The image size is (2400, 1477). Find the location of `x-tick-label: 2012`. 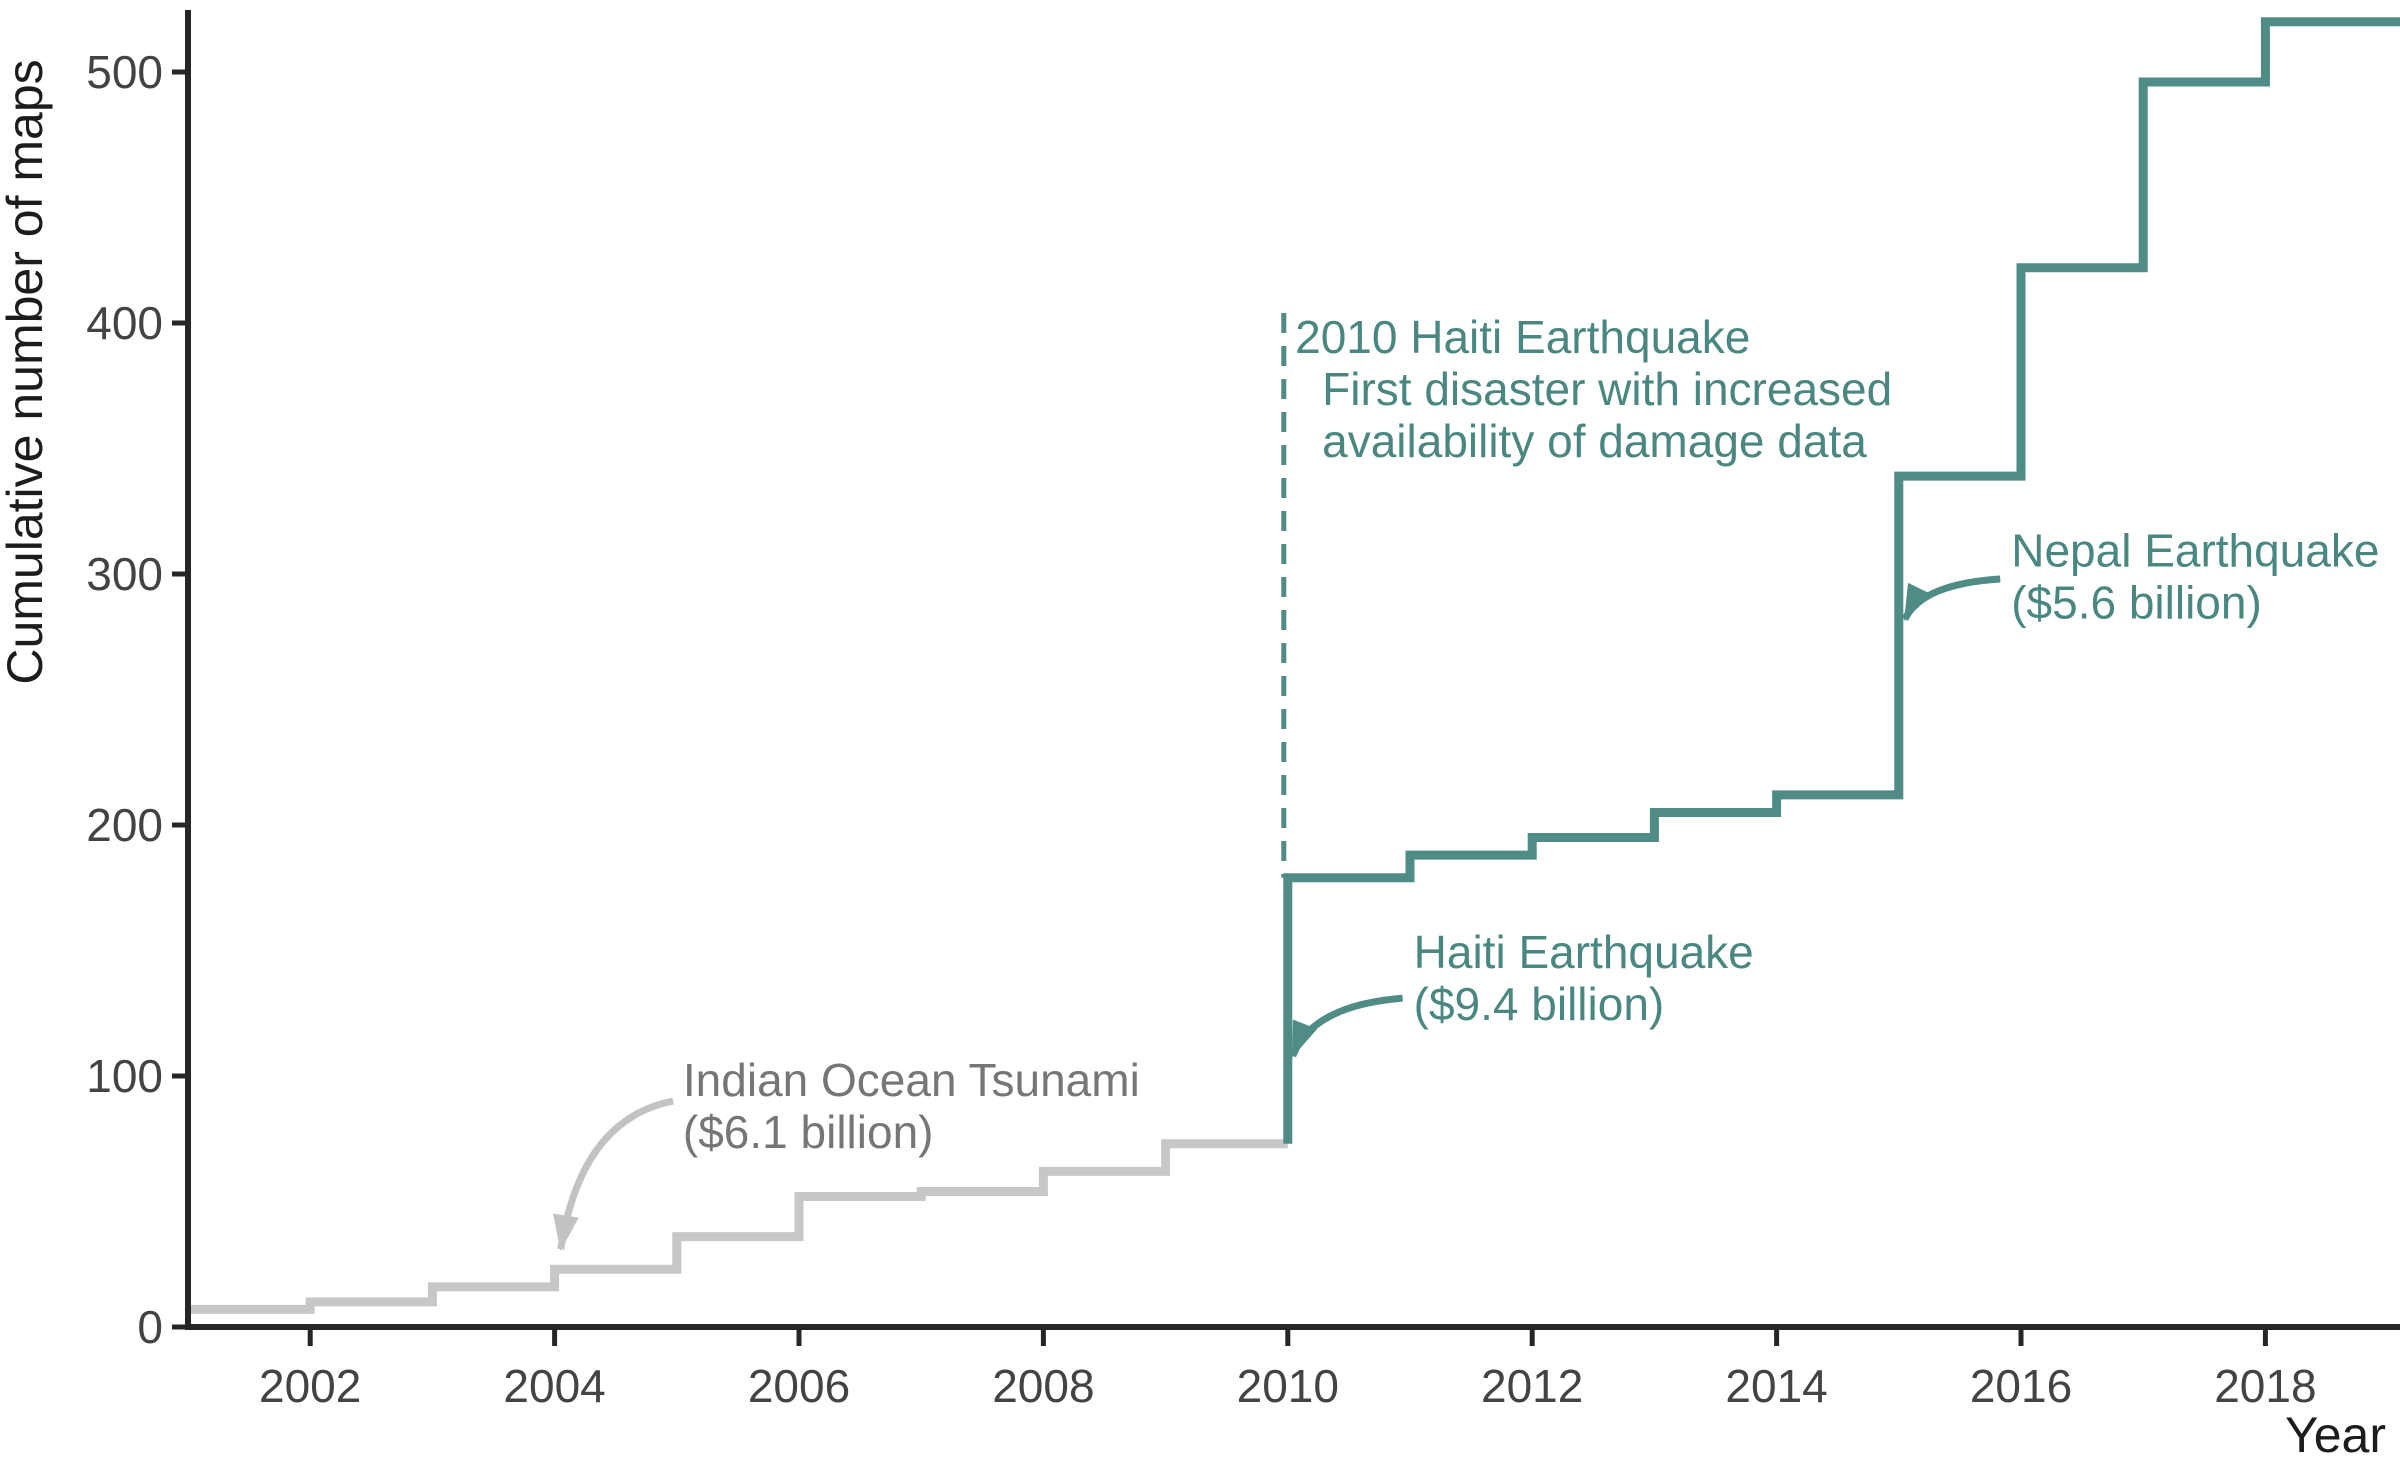

x-tick-label: 2012 is located at coordinates (1532, 1386).